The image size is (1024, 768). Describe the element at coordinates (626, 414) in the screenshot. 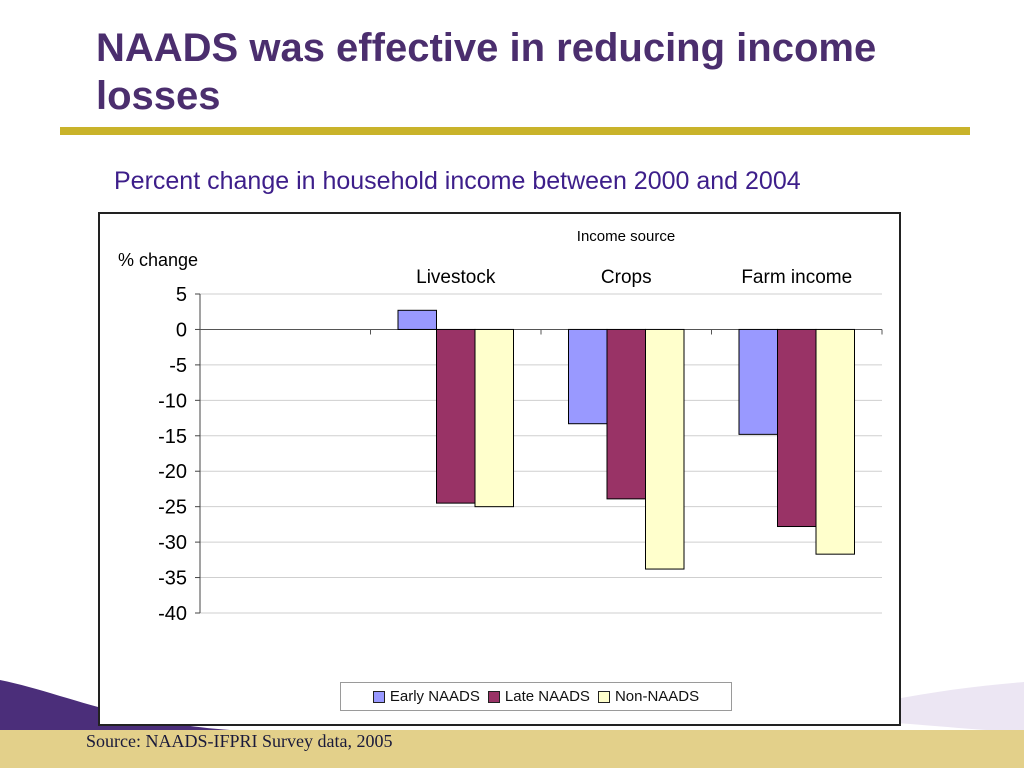

I see `bar-late-naads-crops` at that location.